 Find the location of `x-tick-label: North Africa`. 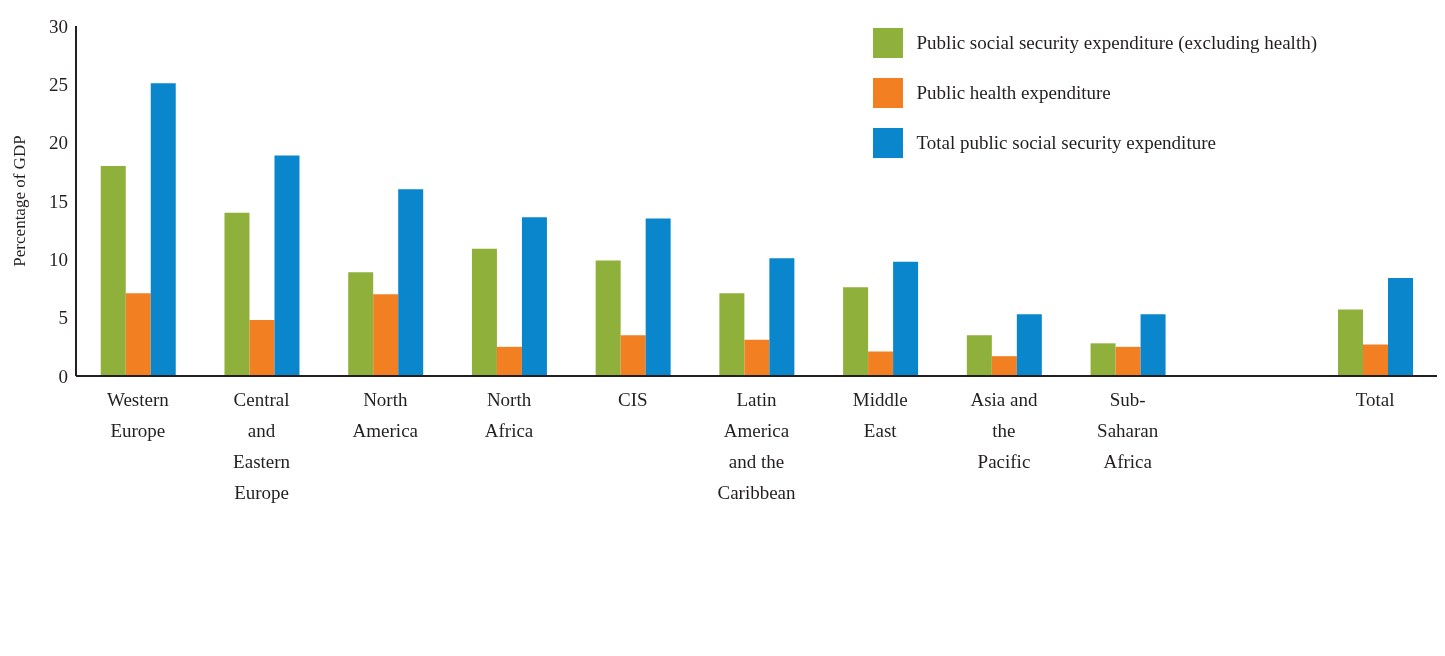

x-tick-label: North Africa is located at coordinates (509, 415).